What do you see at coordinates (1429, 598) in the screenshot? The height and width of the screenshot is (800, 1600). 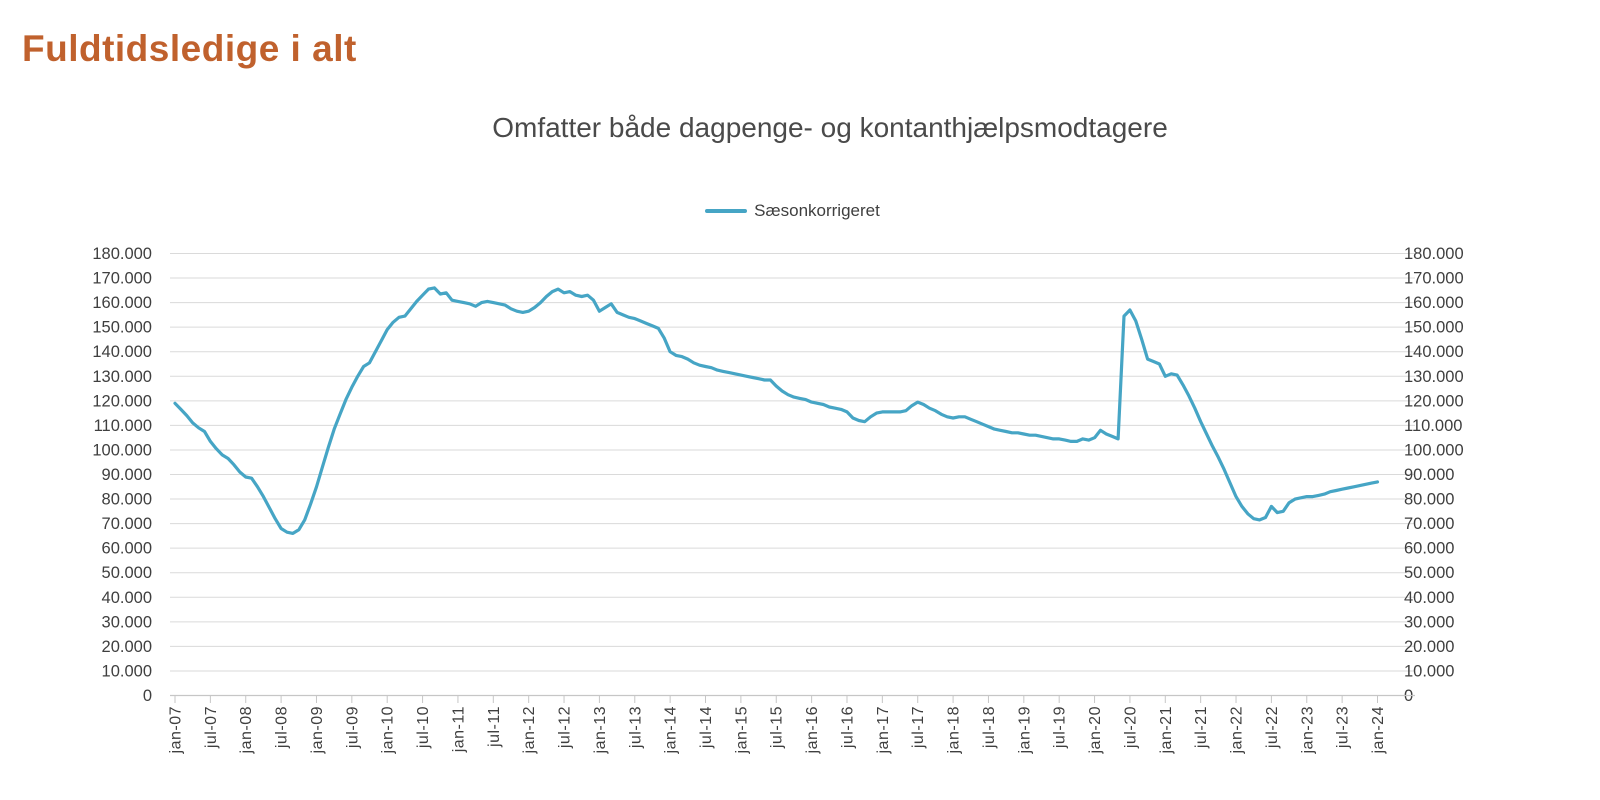 I see `y-axis-label-right: 40.000` at bounding box center [1429, 598].